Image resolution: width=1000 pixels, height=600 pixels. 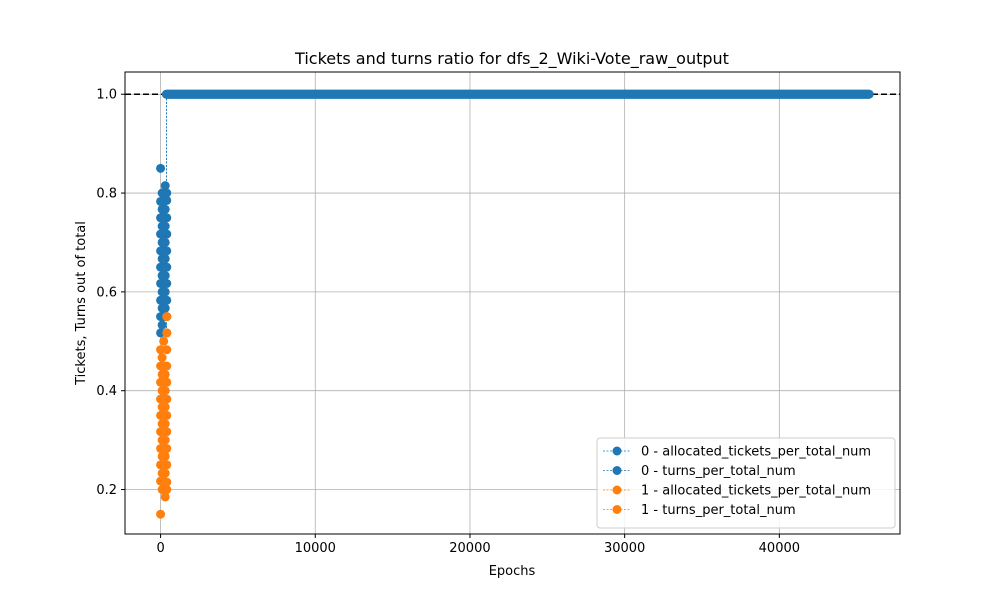 I want to click on legend-label: 0 - allocated_tickets_per_total_num, so click(x=756, y=452).